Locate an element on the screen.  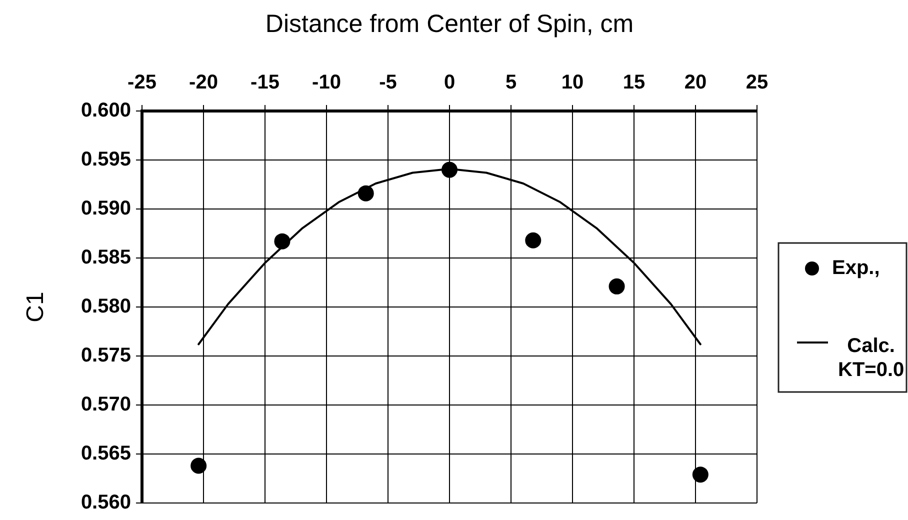
y-tick-label: 0.600 is located at coordinates (105, 111).